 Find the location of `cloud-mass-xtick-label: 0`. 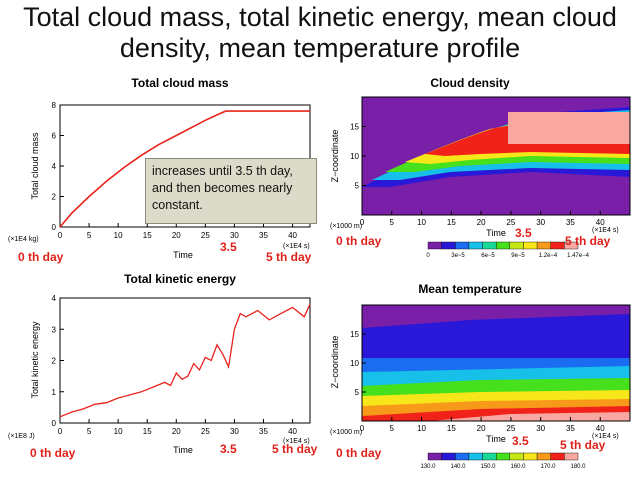

cloud-mass-xtick-label: 0 is located at coordinates (60, 235).